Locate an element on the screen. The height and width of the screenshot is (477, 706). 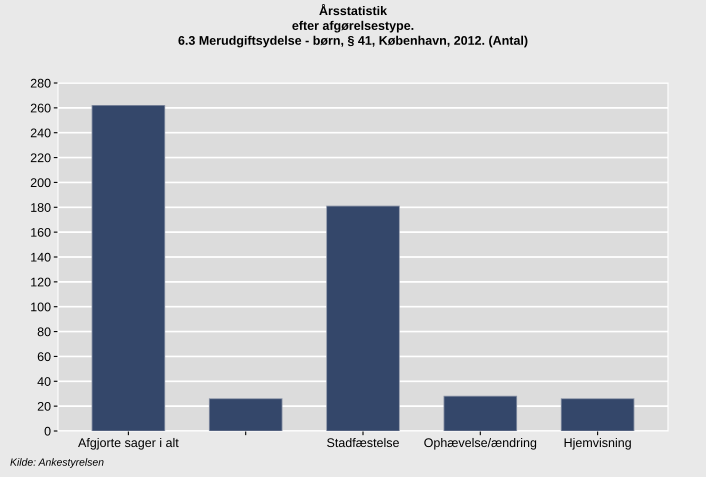
y-tick-label: 220 is located at coordinates (40, 157).